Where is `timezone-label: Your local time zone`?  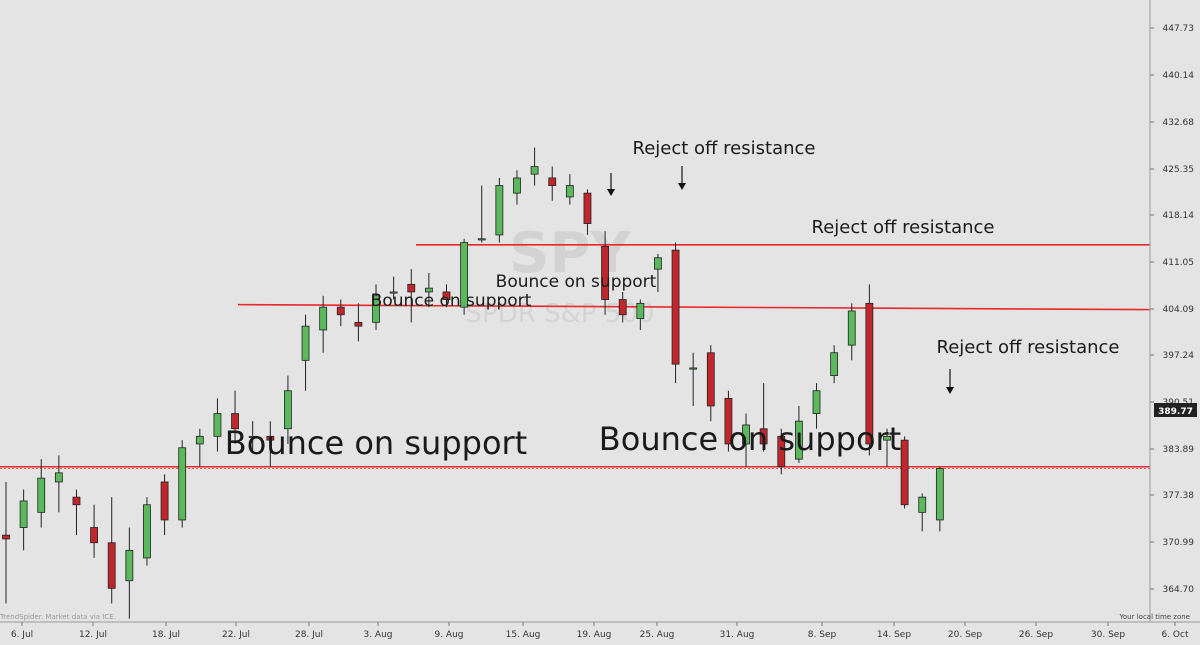 timezone-label: Your local time zone is located at coordinates (1154, 617).